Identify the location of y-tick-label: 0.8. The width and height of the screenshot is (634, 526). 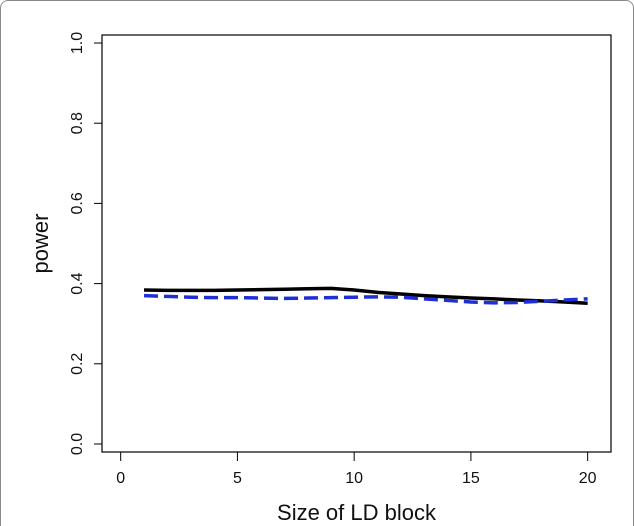
(77, 123).